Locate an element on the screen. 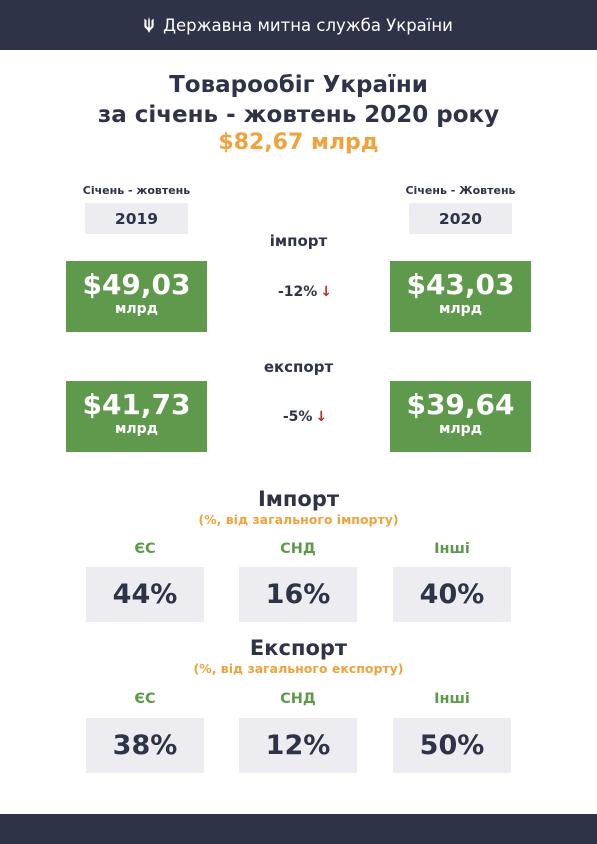 The width and height of the screenshot is (597, 844). year-box-2019: 2019 is located at coordinates (136, 218).